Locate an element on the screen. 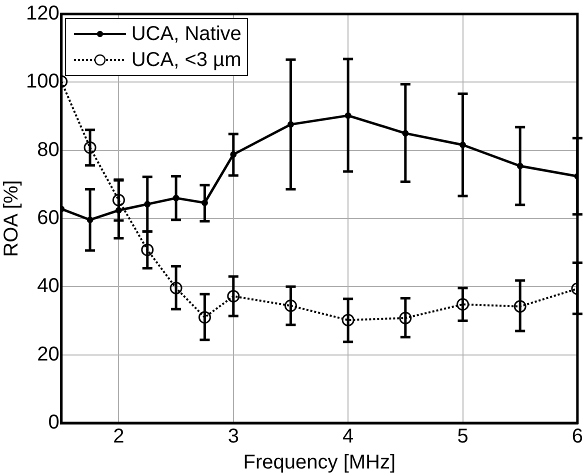 The width and height of the screenshot is (585, 475). y-tick-label: 60 is located at coordinates (48, 218).